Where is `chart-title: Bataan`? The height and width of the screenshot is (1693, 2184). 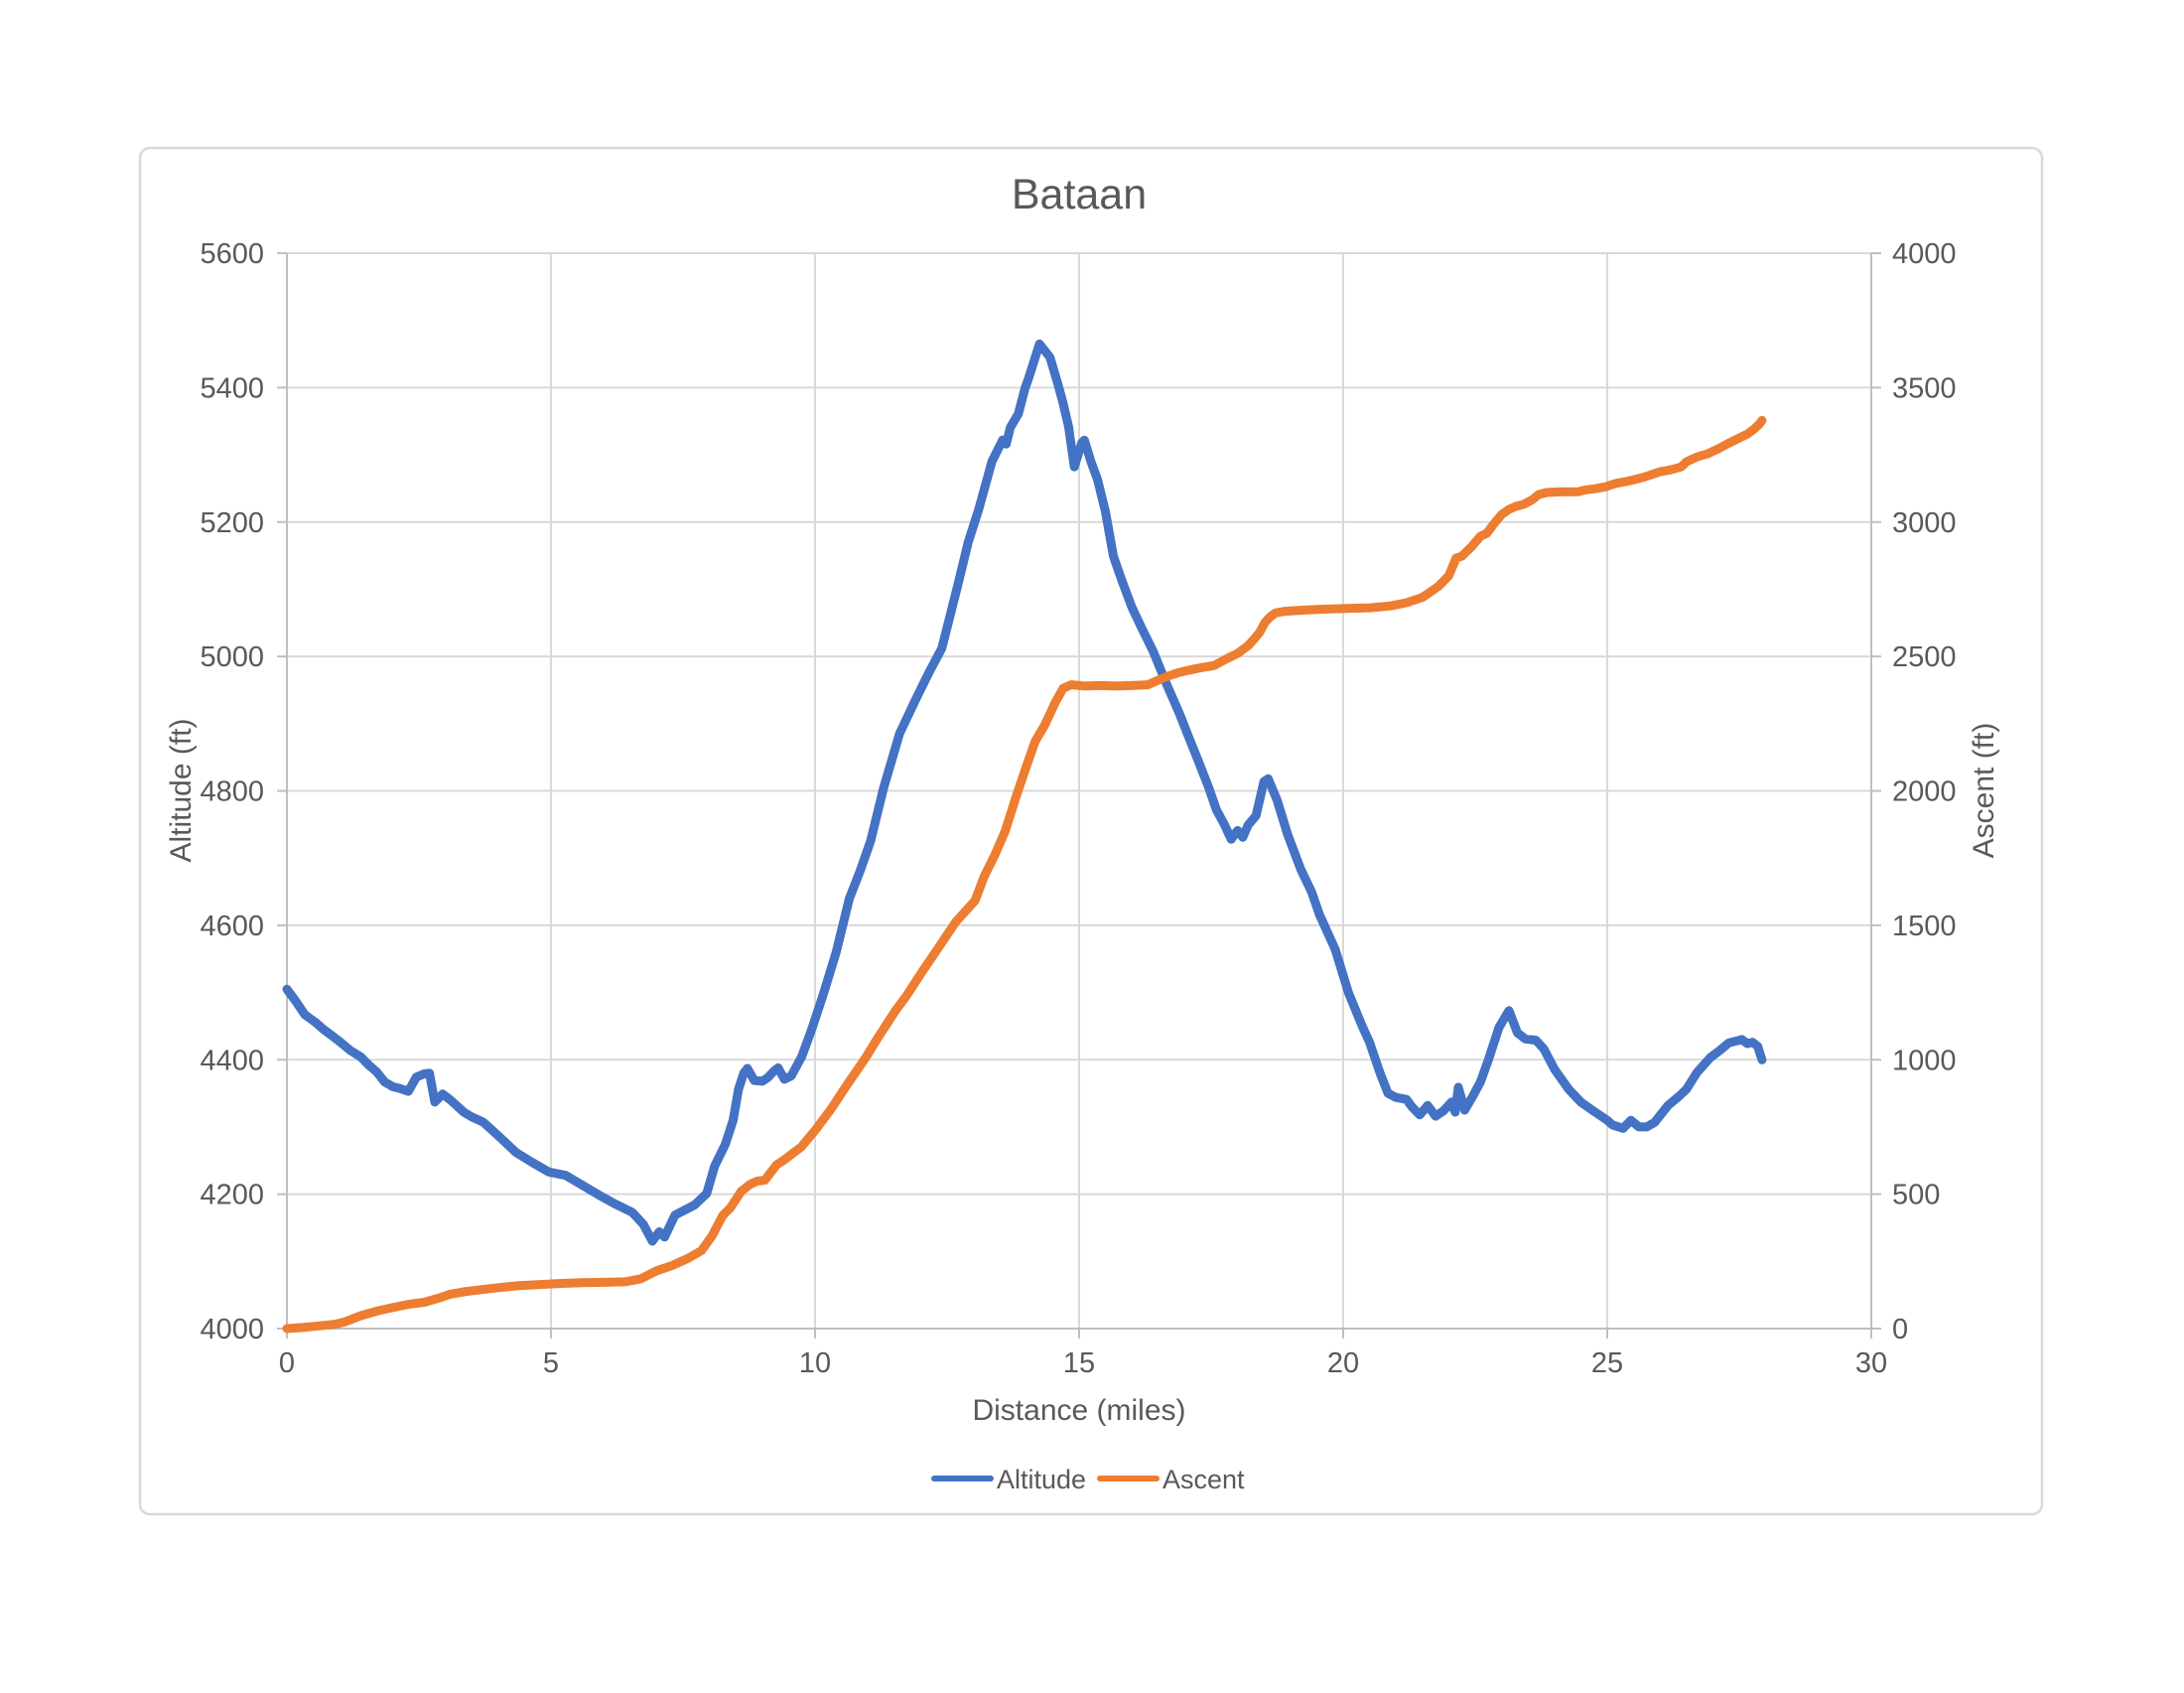 chart-title: Bataan is located at coordinates (1079, 195).